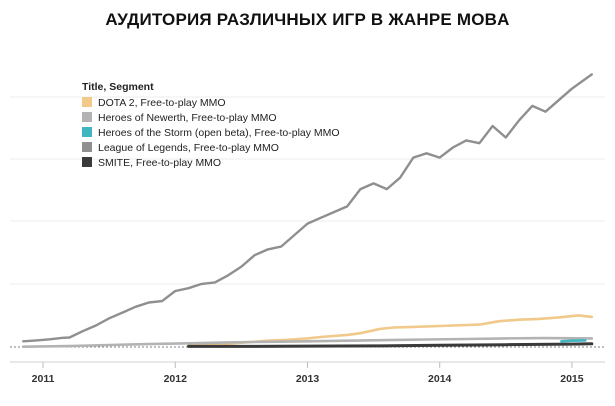 The height and width of the screenshot is (406, 615). I want to click on legend-label: DOTA 2, Free-to-play MMO, so click(162, 103).